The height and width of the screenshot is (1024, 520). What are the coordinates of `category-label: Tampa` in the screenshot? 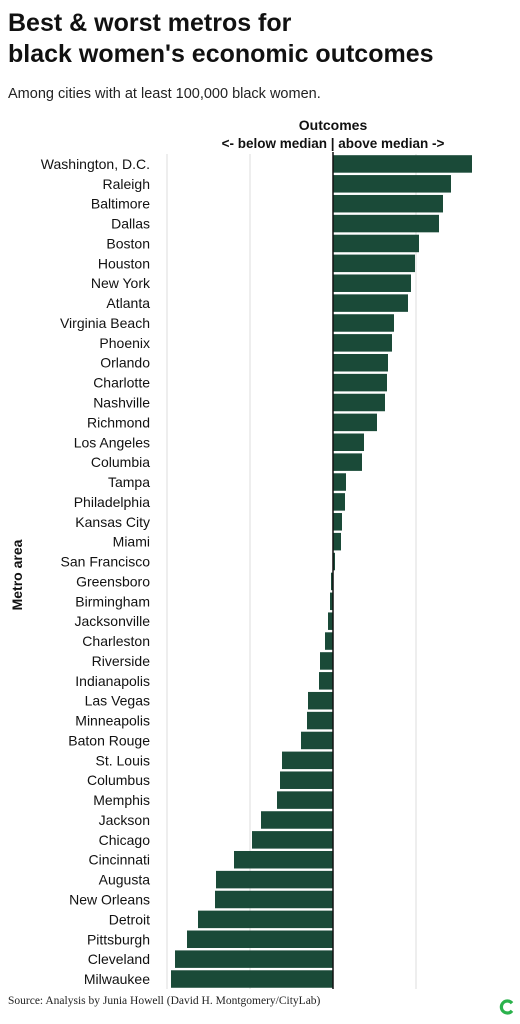 It's located at (129, 482).